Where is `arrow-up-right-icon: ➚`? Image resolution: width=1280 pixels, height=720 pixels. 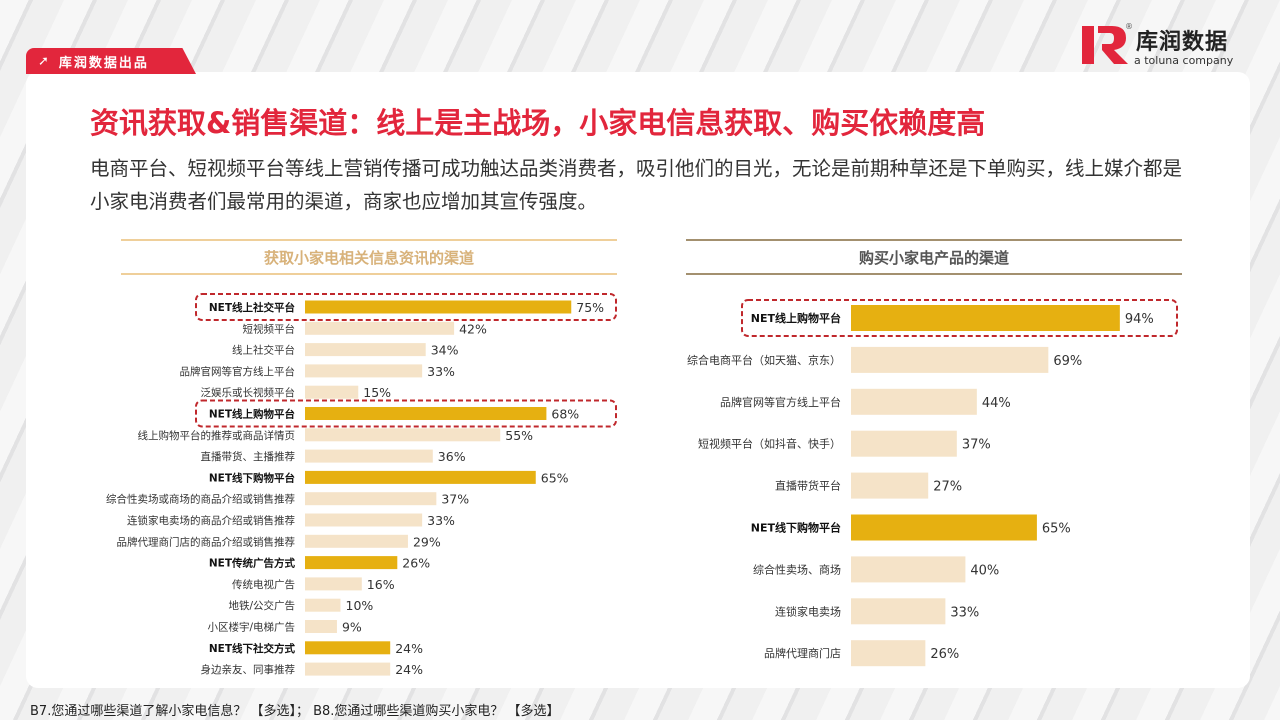
arrow-up-right-icon: ➚ is located at coordinates (44, 61).